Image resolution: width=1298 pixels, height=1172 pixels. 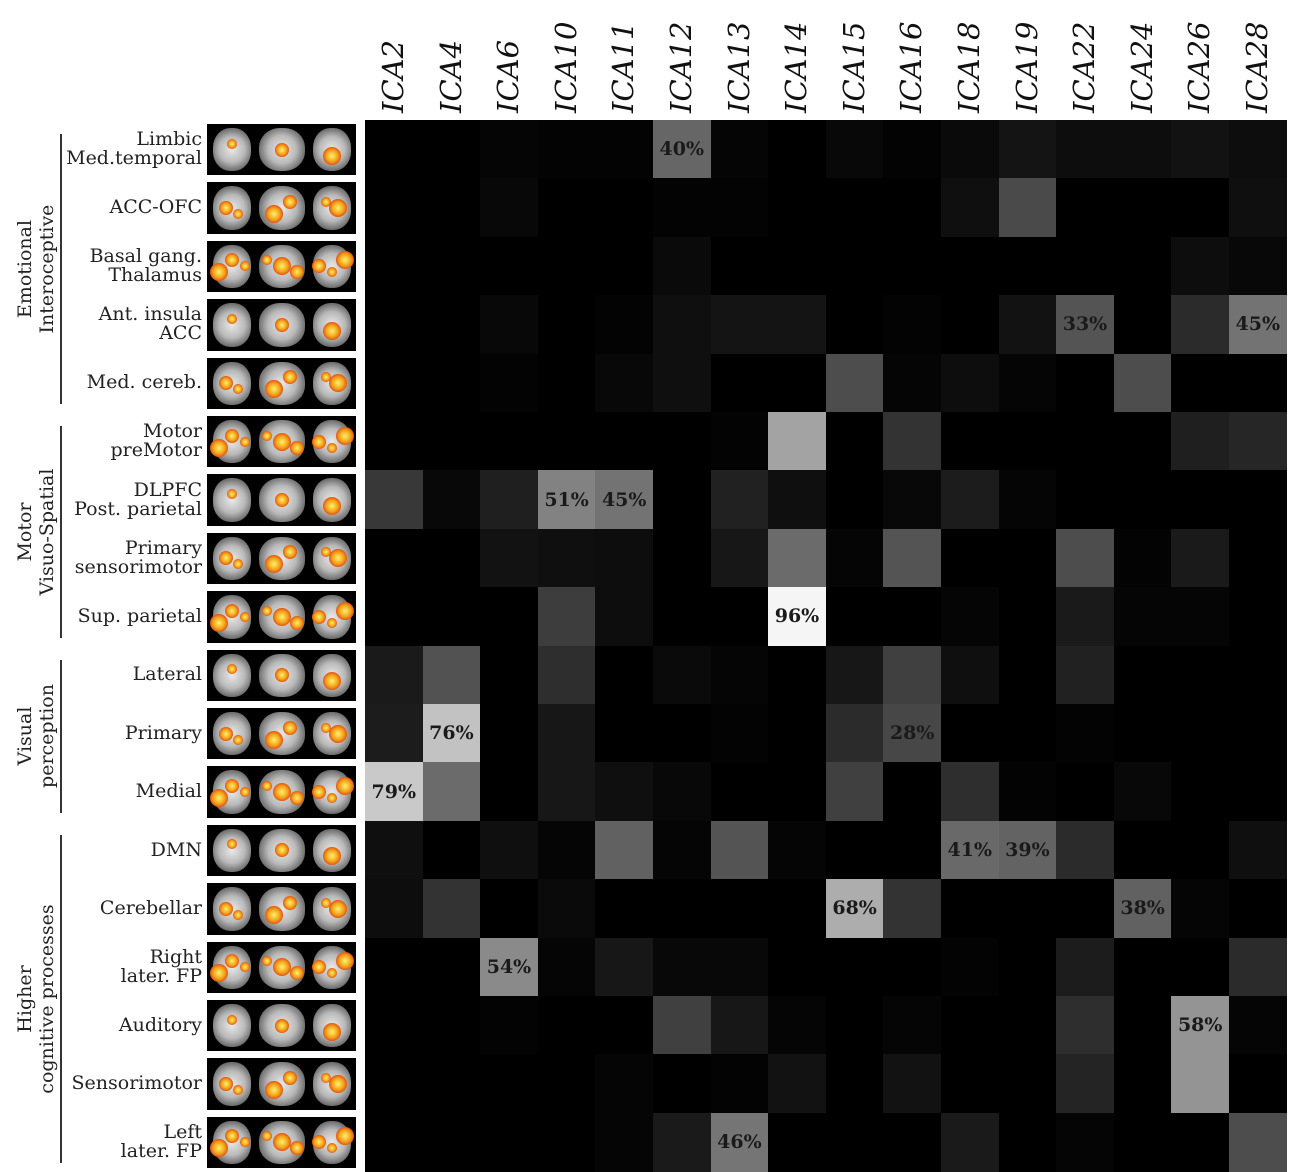 What do you see at coordinates (738, 67) in the screenshot?
I see `column-label: ICA13` at bounding box center [738, 67].